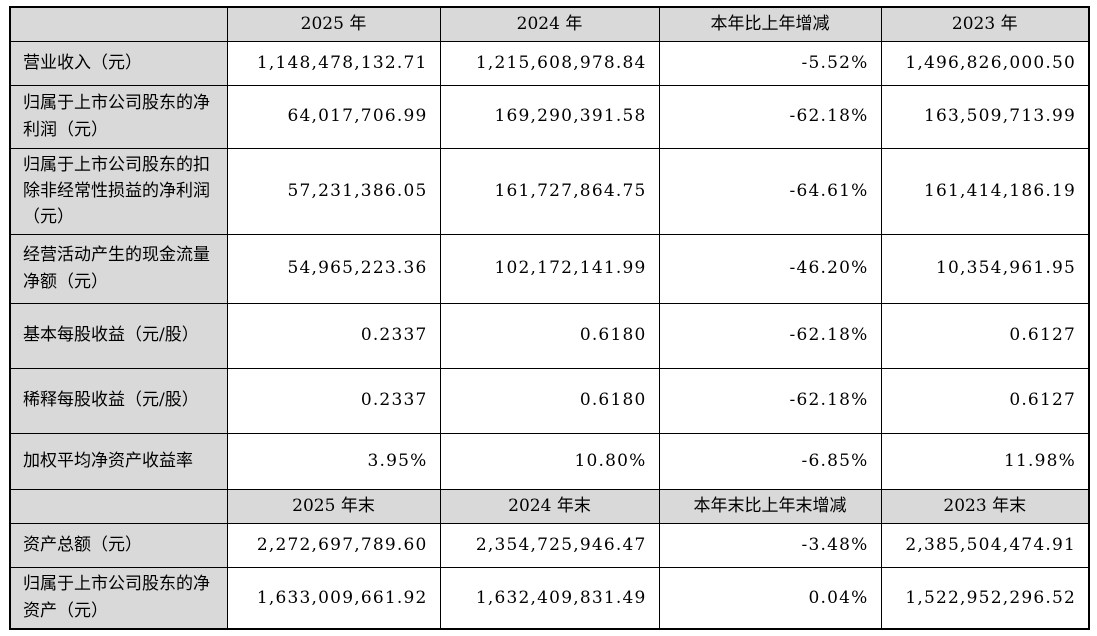 Image resolution: width=1097 pixels, height=636 pixels. I want to click on cell-2025: 1,148,478,132.71, so click(333, 63).